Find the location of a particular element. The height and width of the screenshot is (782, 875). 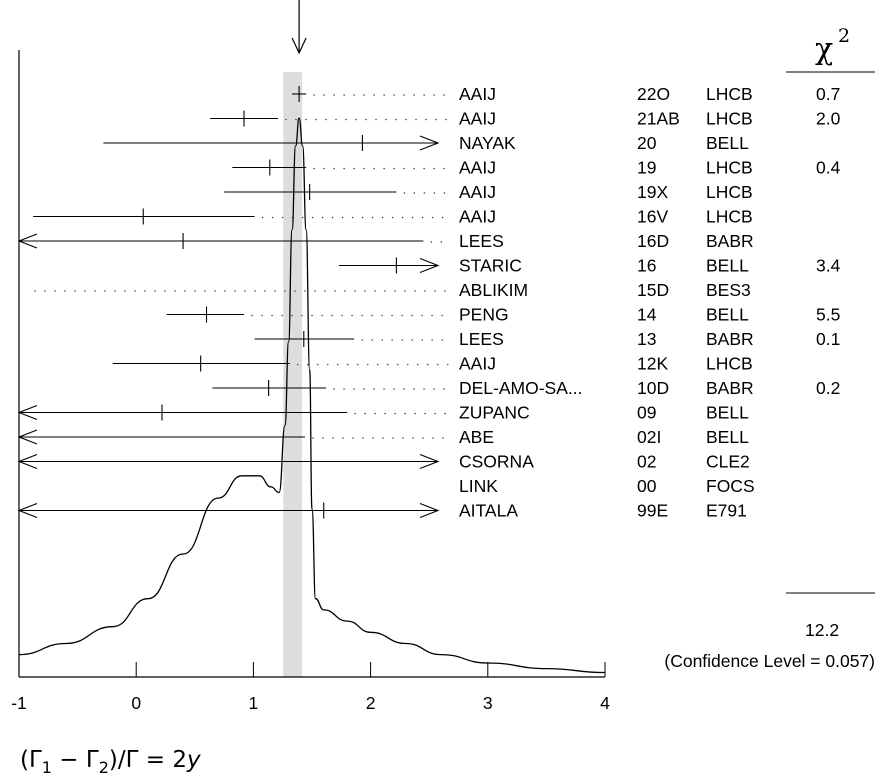

row-chi2: 0.2 is located at coordinates (828, 388).